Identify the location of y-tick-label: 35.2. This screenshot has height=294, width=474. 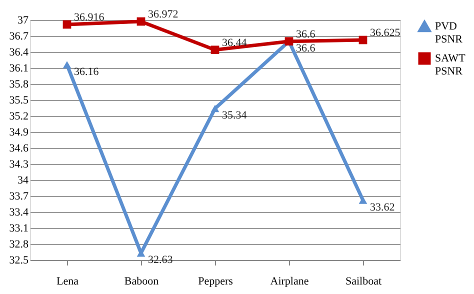
(18, 116).